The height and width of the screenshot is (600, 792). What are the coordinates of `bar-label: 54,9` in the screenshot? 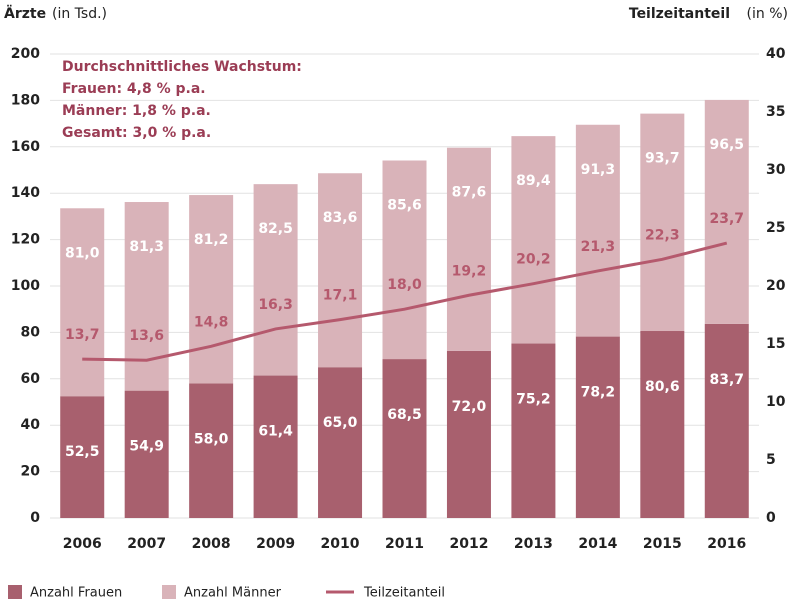 It's located at (146, 447).